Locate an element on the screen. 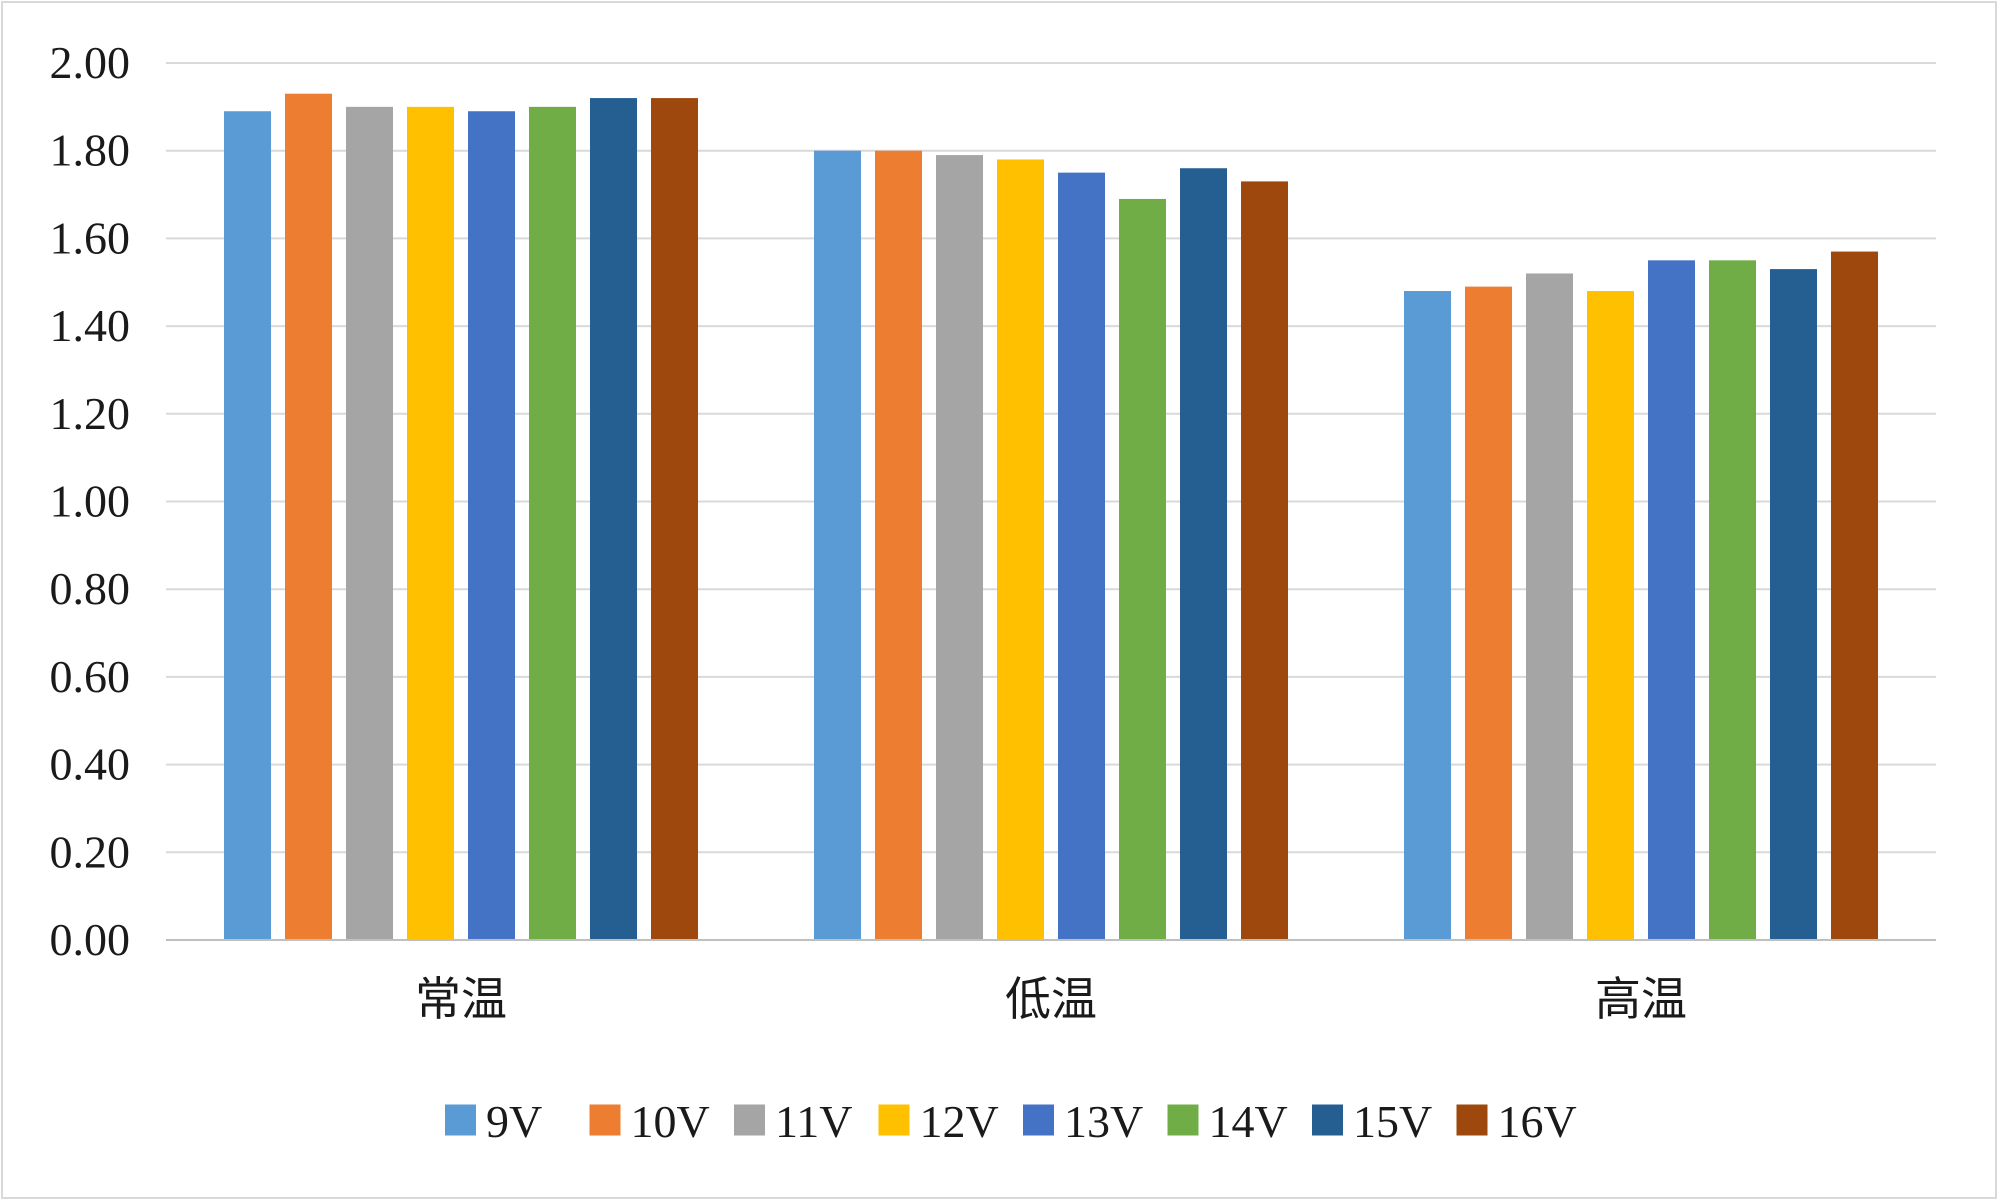 This screenshot has width=2000, height=1202. legend: 9V 10V 11V 12V 13V 14V 15V 16V is located at coordinates (1011, 1121).